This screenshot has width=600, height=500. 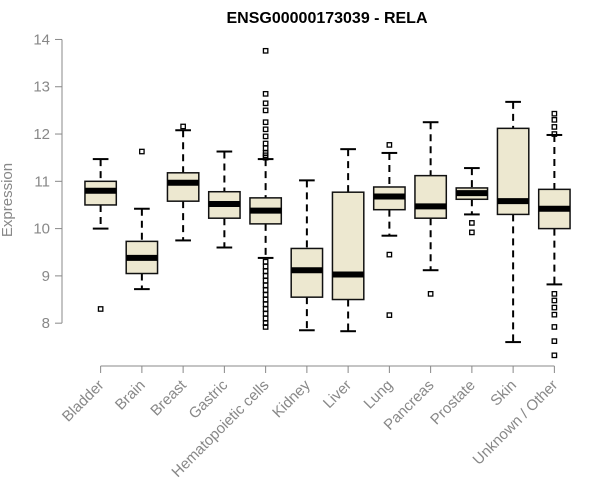 What do you see at coordinates (41, 39) in the screenshot?
I see `y-tick-label: 14` at bounding box center [41, 39].